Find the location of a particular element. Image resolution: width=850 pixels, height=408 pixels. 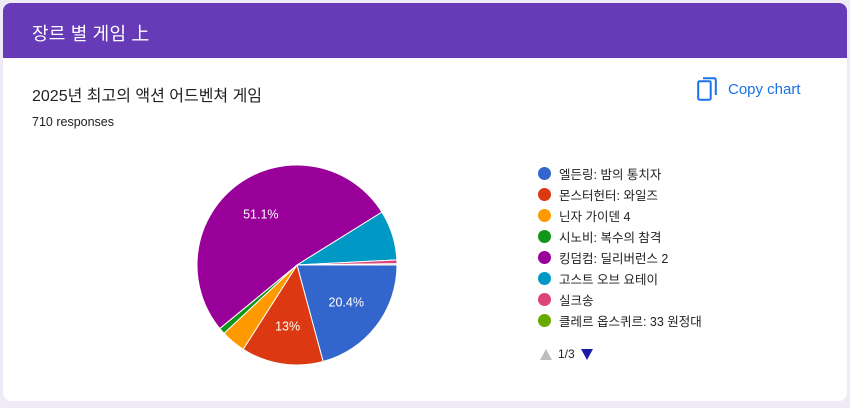

legend-label: 실크송 is located at coordinates (576, 301).